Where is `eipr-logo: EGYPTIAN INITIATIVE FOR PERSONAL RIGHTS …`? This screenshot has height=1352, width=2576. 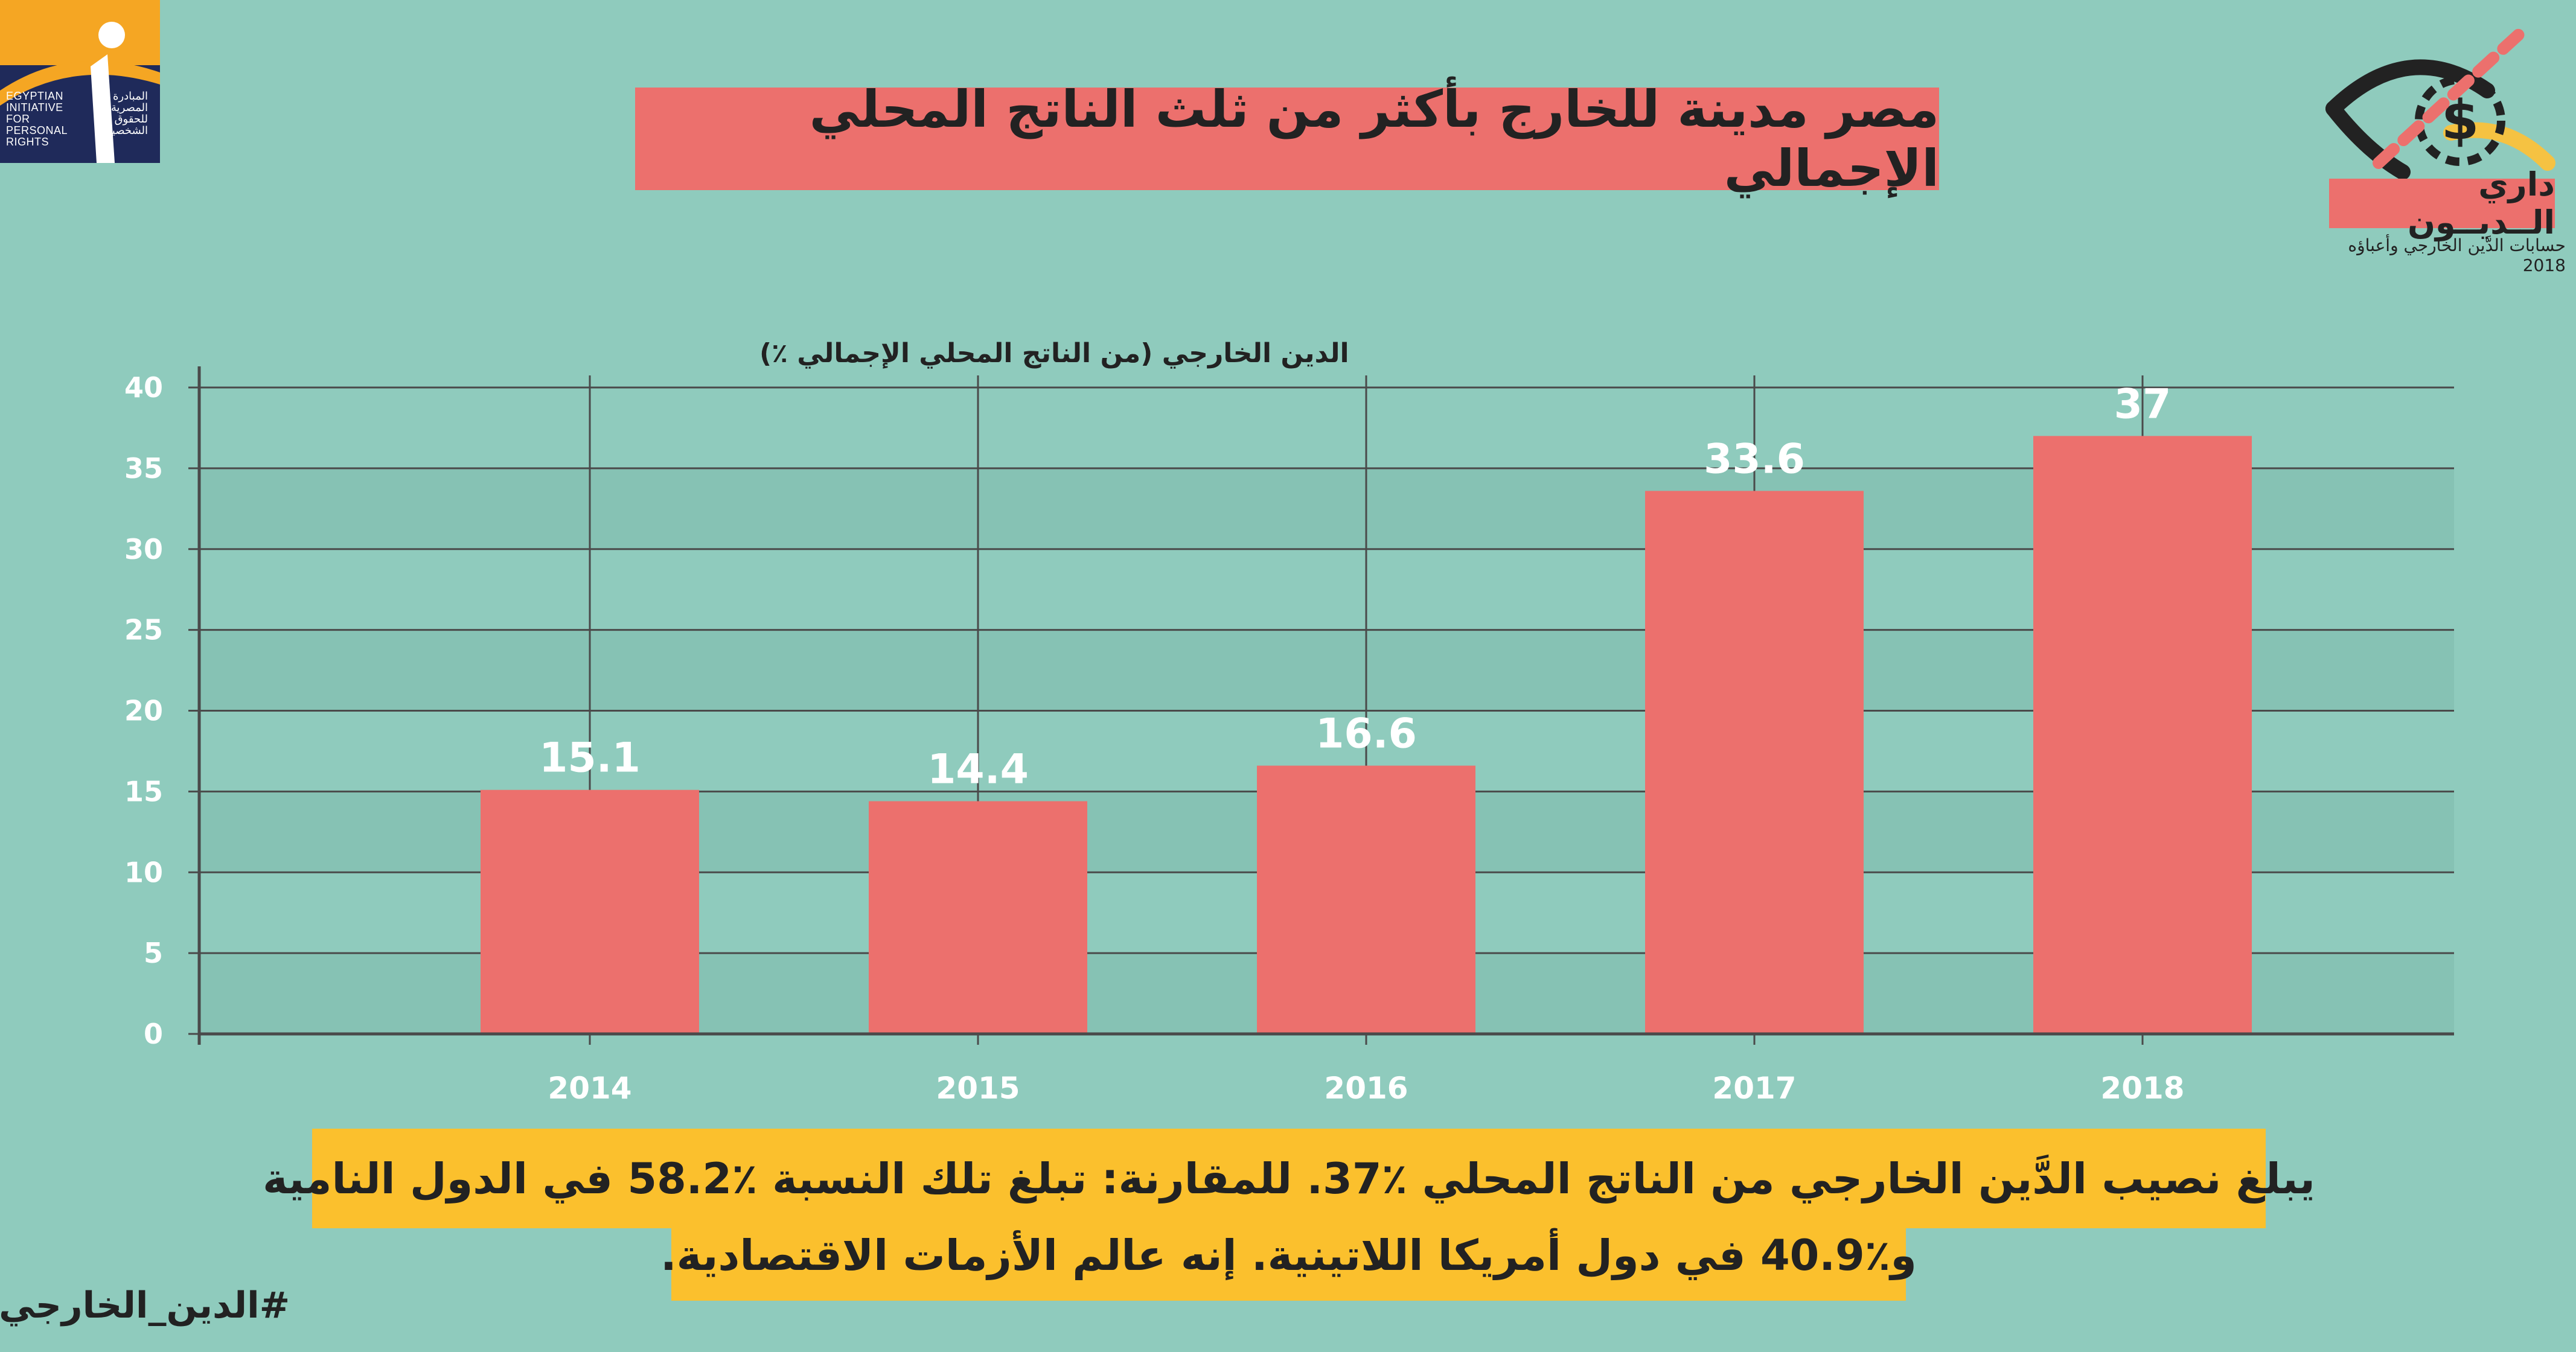
eipr-logo: EGYPTIAN INITIATIVE FOR PERSONAL RIGHTS … is located at coordinates (80, 81).